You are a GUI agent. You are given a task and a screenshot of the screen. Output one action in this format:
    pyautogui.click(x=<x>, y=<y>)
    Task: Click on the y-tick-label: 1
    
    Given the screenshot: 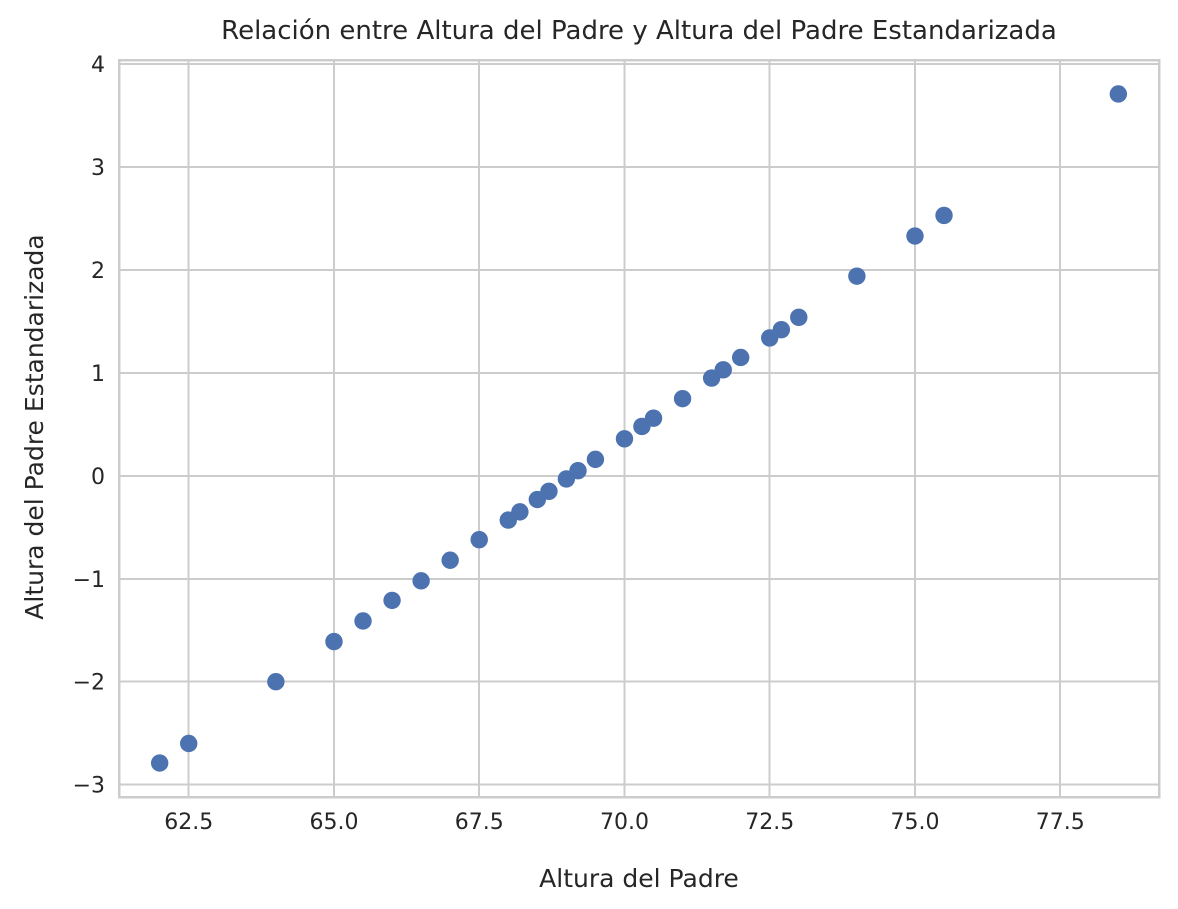 What is the action you would take?
    pyautogui.click(x=98, y=374)
    